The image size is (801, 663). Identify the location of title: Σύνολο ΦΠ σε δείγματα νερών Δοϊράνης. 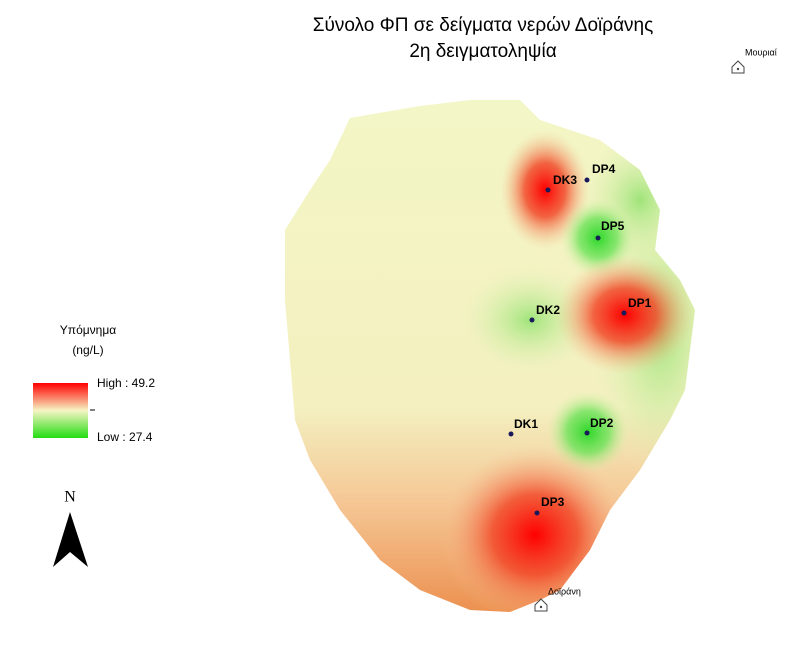
(483, 25).